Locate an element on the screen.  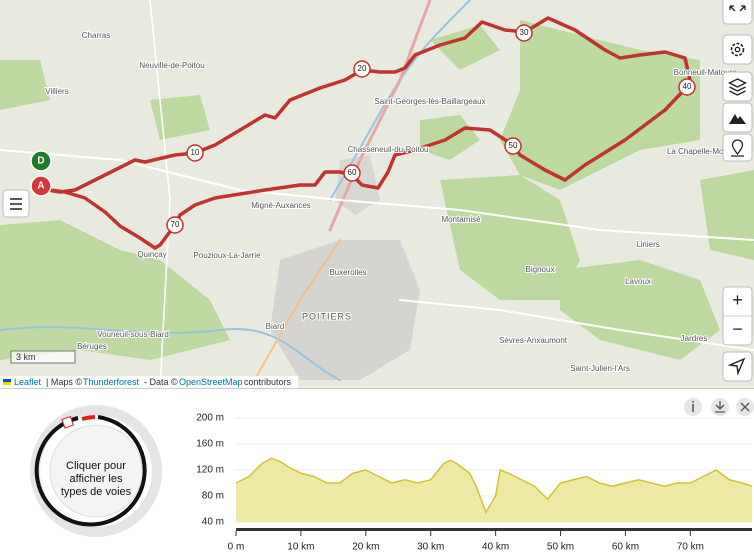
x-tick-label: 30 km is located at coordinates (430, 547).